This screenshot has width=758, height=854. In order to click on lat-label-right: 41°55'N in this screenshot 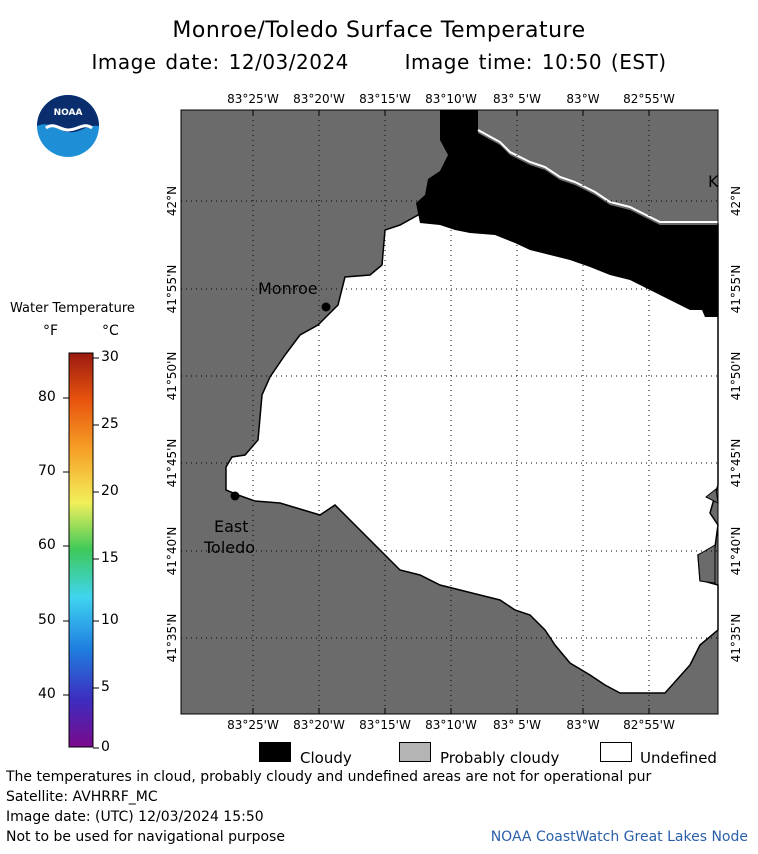, I will do `click(736, 289)`.